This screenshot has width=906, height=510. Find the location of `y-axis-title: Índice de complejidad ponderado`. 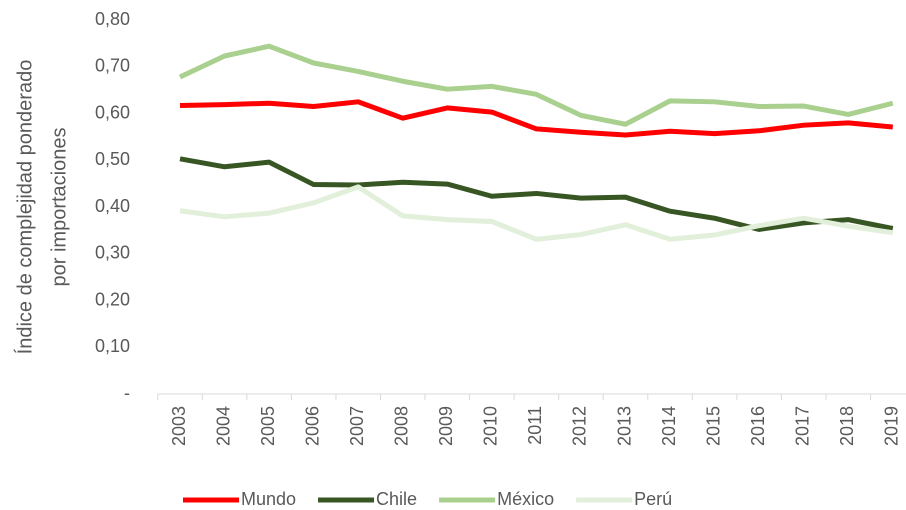

y-axis-title: Índice de complejidad ponderado is located at coordinates (24, 207).